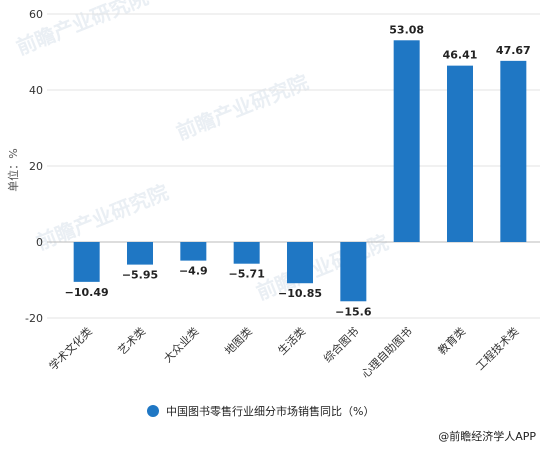 This screenshot has height=449, width=546. I want to click on data-label: 47.67, so click(513, 50).